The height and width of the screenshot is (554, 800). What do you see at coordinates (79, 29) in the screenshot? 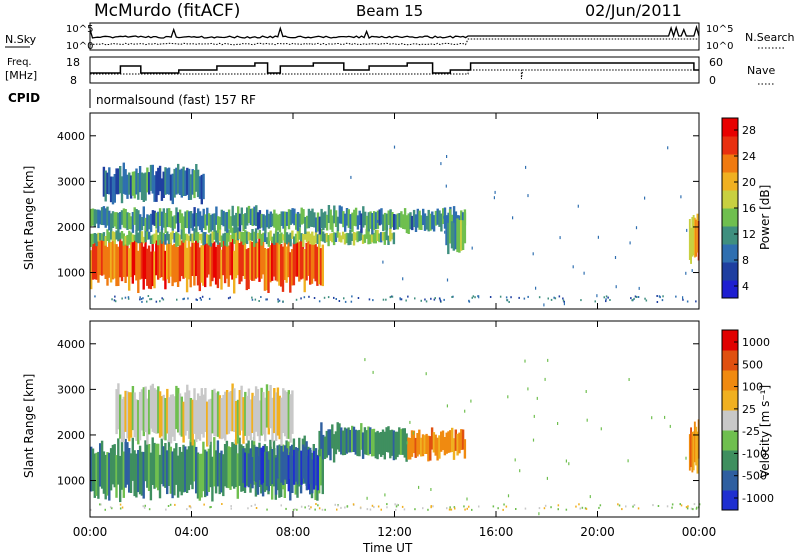
I see `noise-left-tick-top: 10^5` at bounding box center [79, 29].